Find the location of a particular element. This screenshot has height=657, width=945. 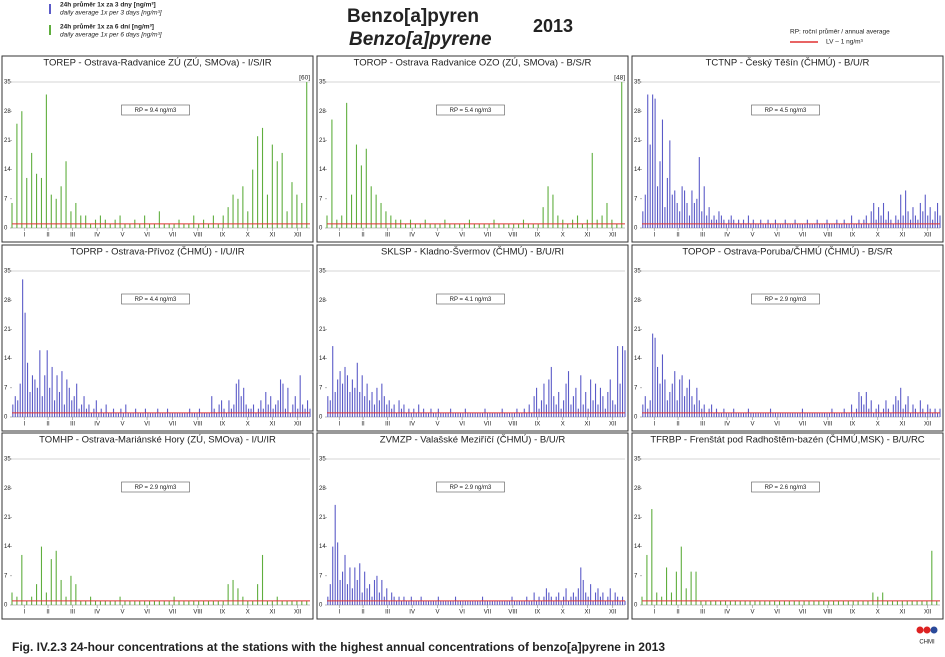

lv-note: LV – 1 ng/m³ is located at coordinates (845, 42).